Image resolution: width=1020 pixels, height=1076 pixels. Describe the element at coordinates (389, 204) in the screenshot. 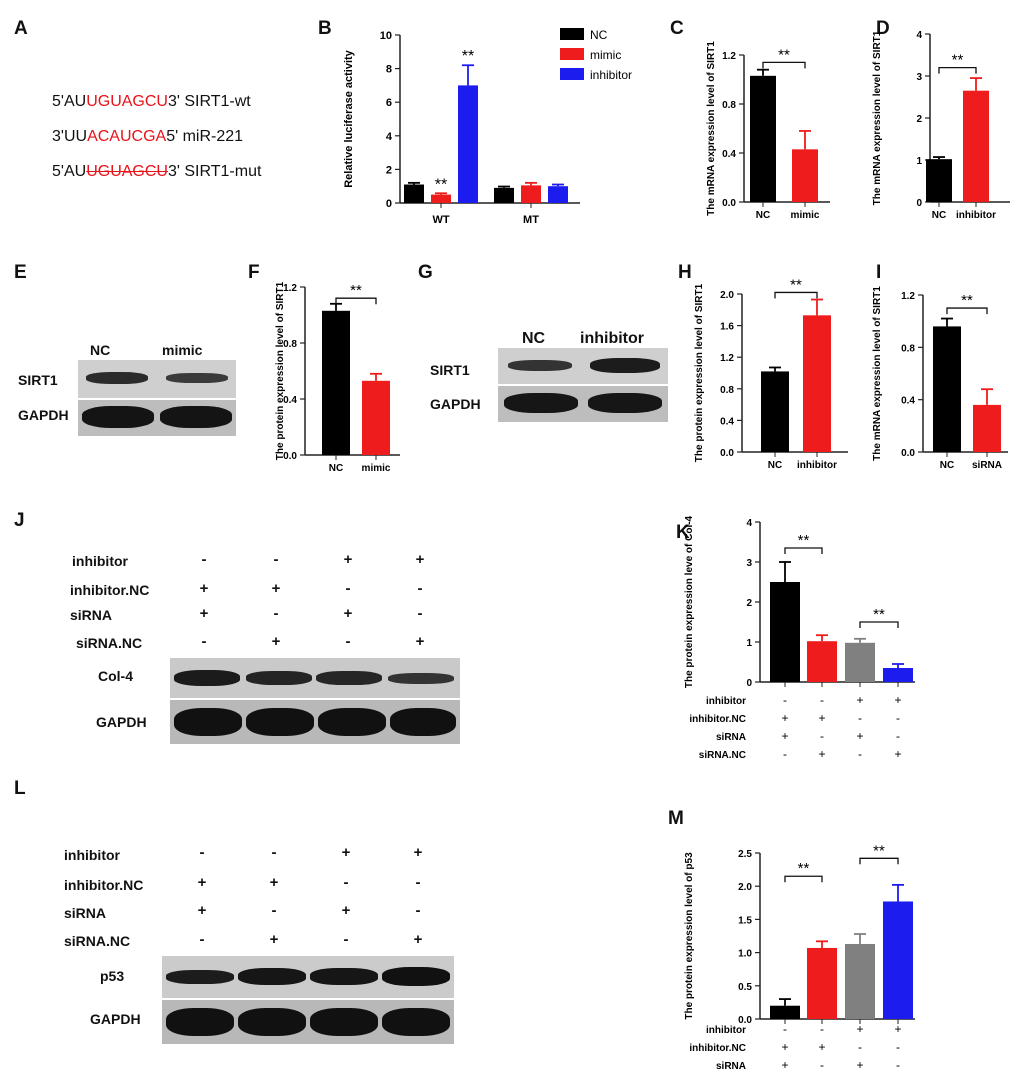

I see `y-tick-label: 0` at that location.